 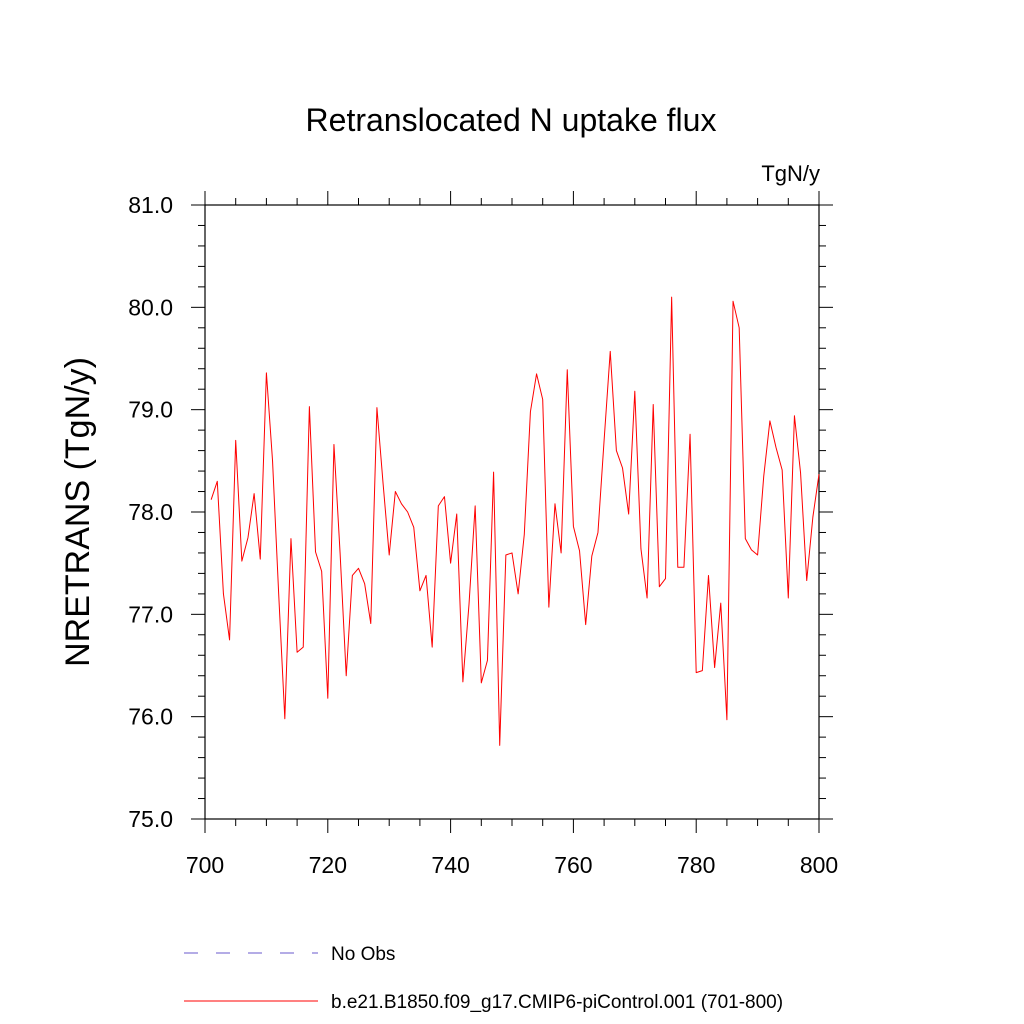 What do you see at coordinates (78, 512) in the screenshot?
I see `y-axis-label: NRETRANS (TgN/y)` at bounding box center [78, 512].